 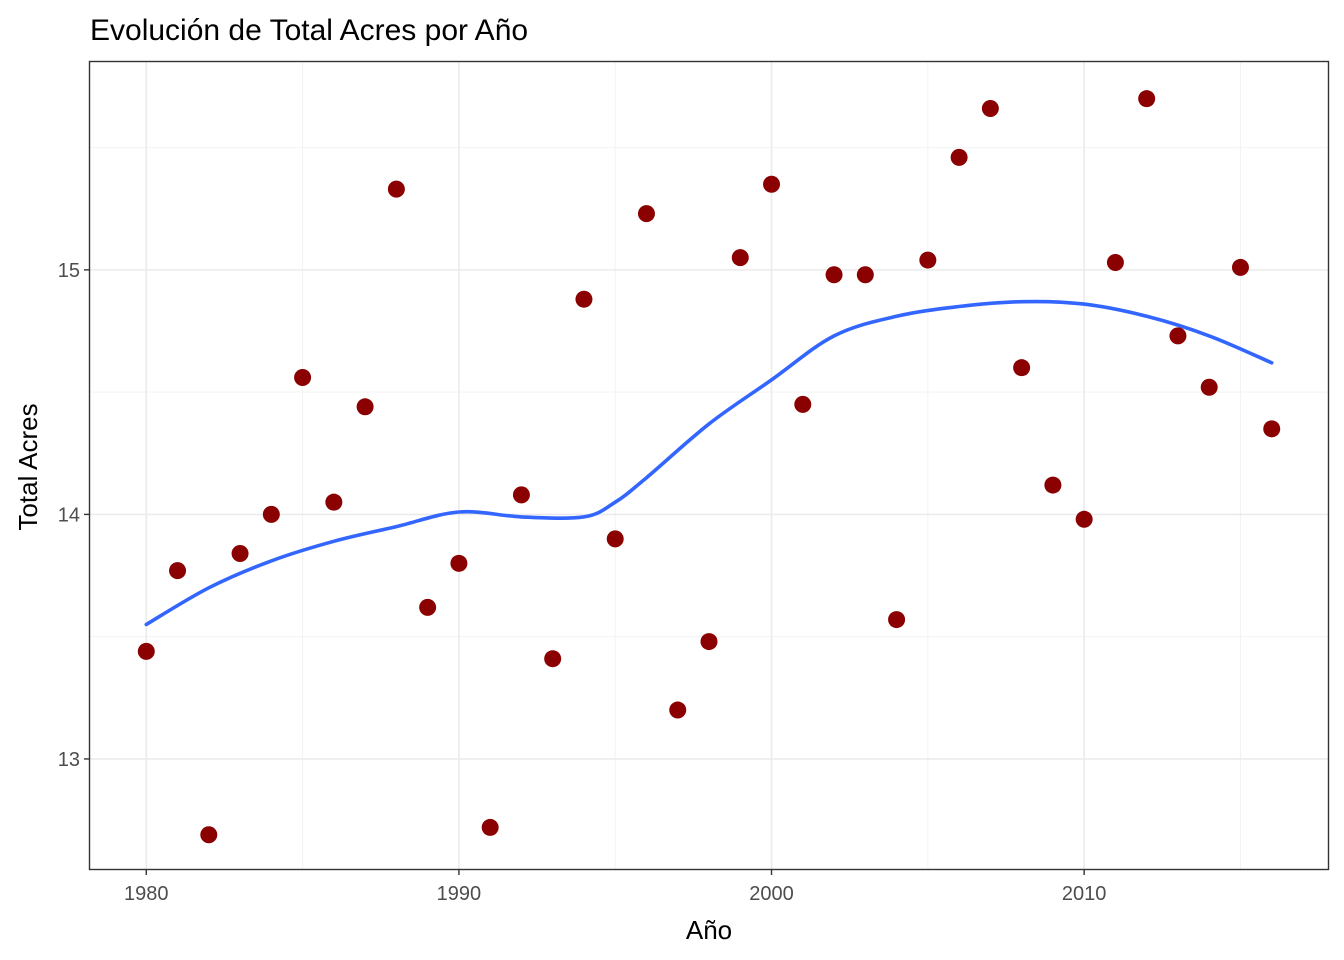 What do you see at coordinates (615, 887) in the screenshot?
I see `x-axis: 1980 1990 2000 2010` at bounding box center [615, 887].